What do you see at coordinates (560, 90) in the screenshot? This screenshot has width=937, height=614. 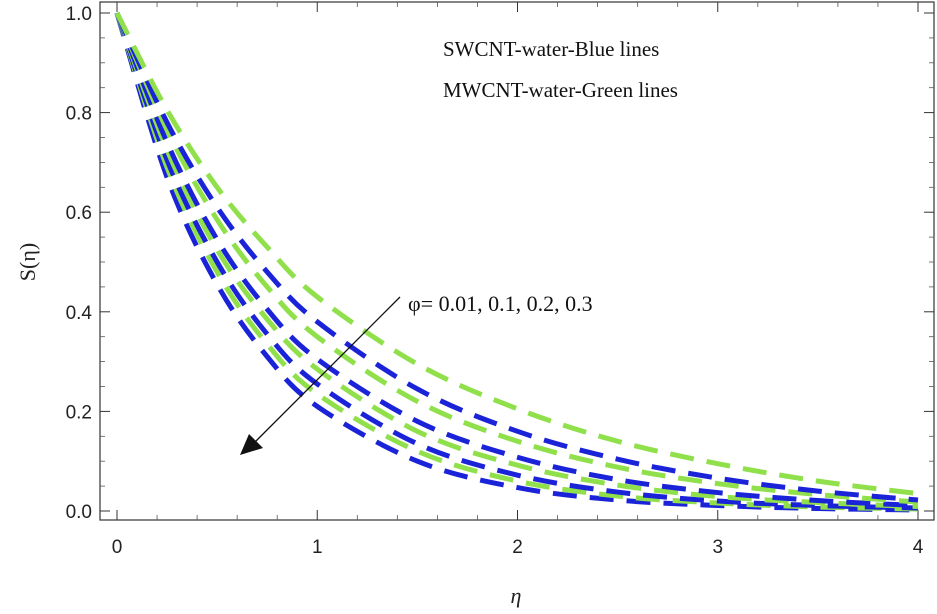 I see `legend-mwcnt: MWCNT-water-Green lines` at bounding box center [560, 90].